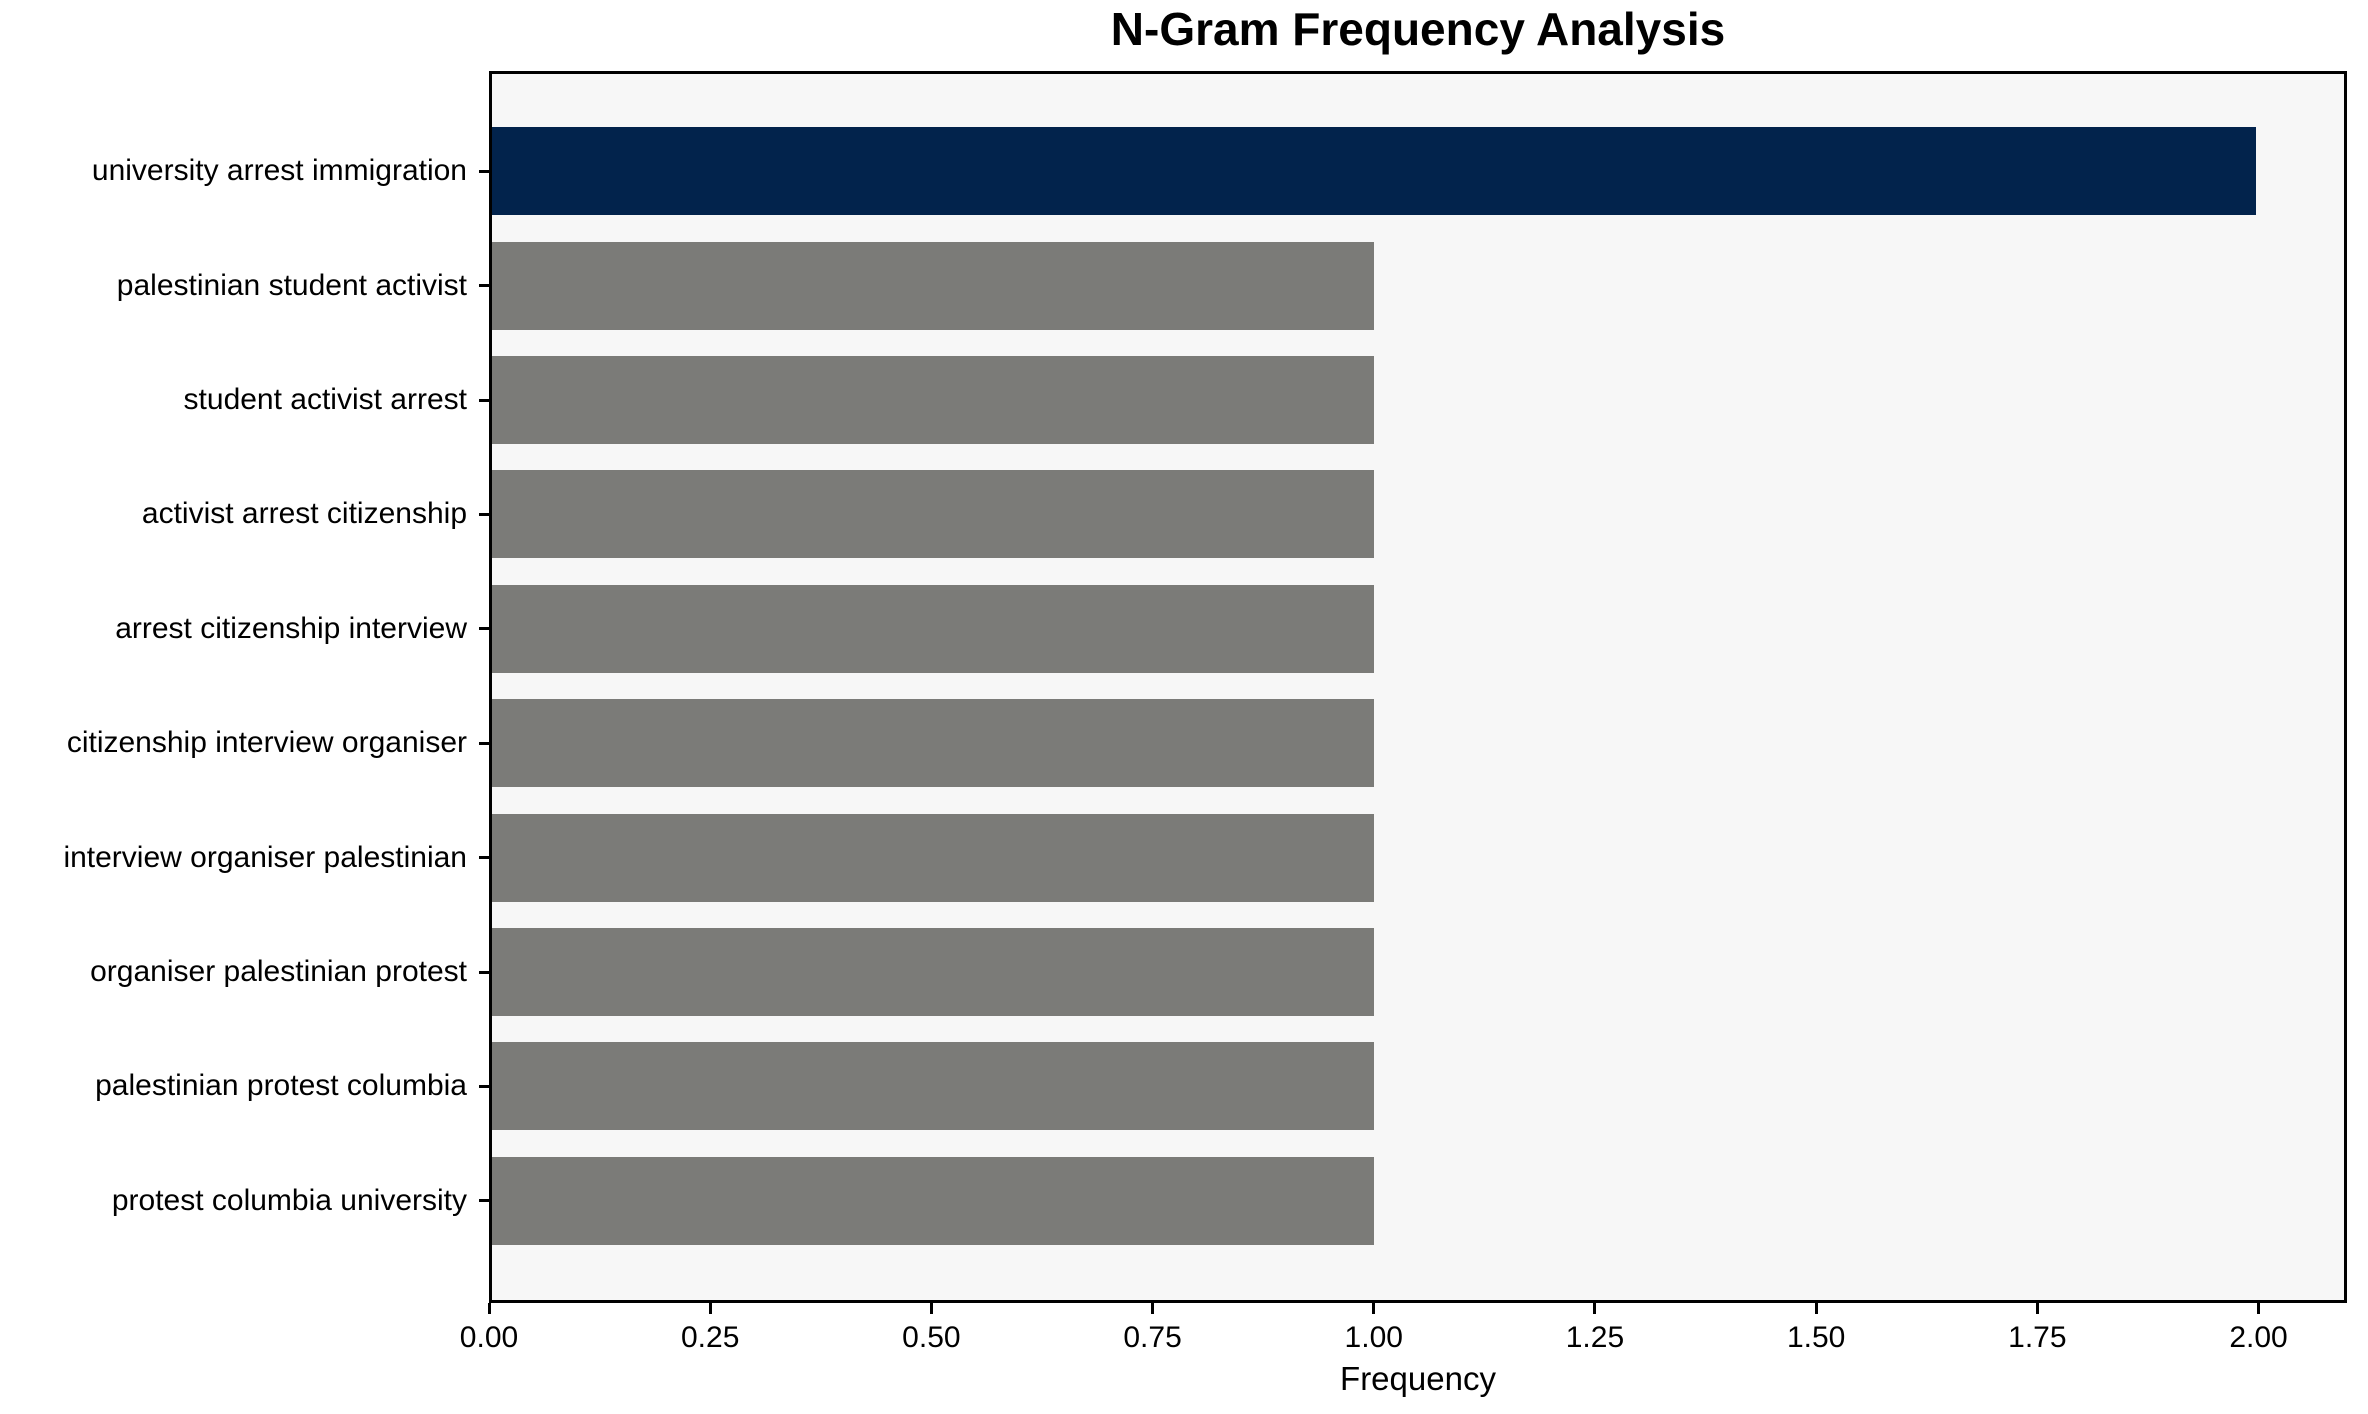 The width and height of the screenshot is (2368, 1414). I want to click on x-tick-label-0.00: 0.00, so click(489, 1337).